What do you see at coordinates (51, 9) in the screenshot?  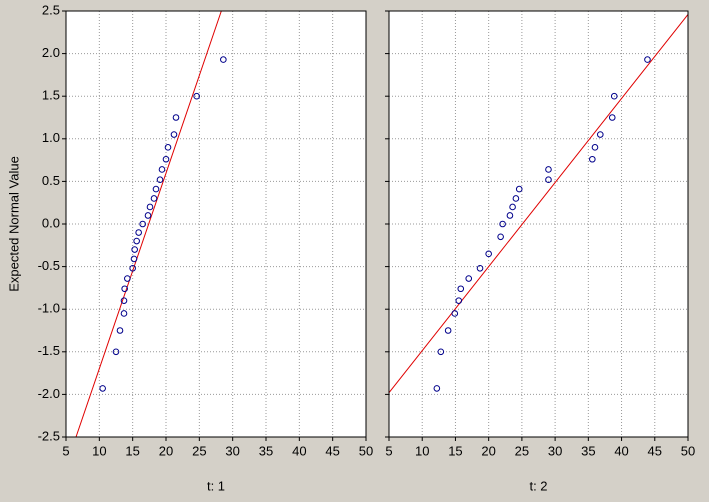 I see `y-tick-label: 2.5` at bounding box center [51, 9].